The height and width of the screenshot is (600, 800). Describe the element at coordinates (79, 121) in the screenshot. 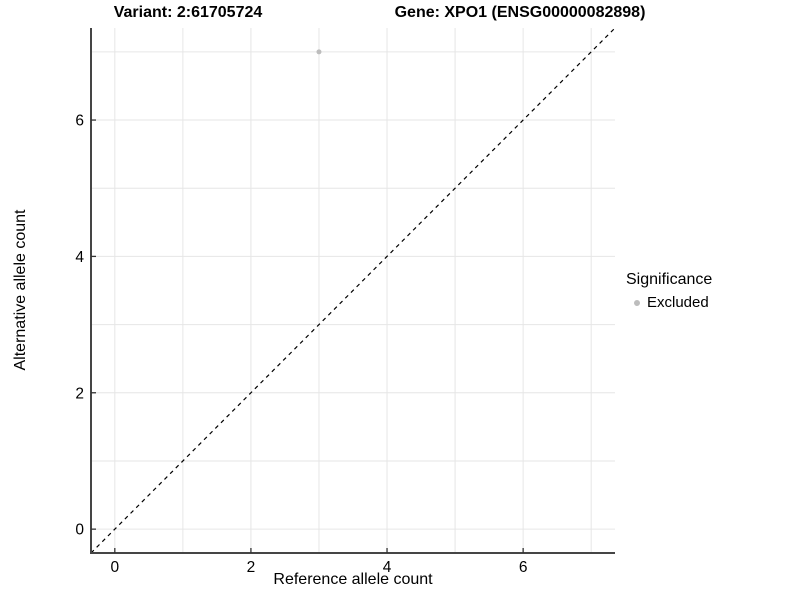

I see `y-tick-label: 6` at that location.